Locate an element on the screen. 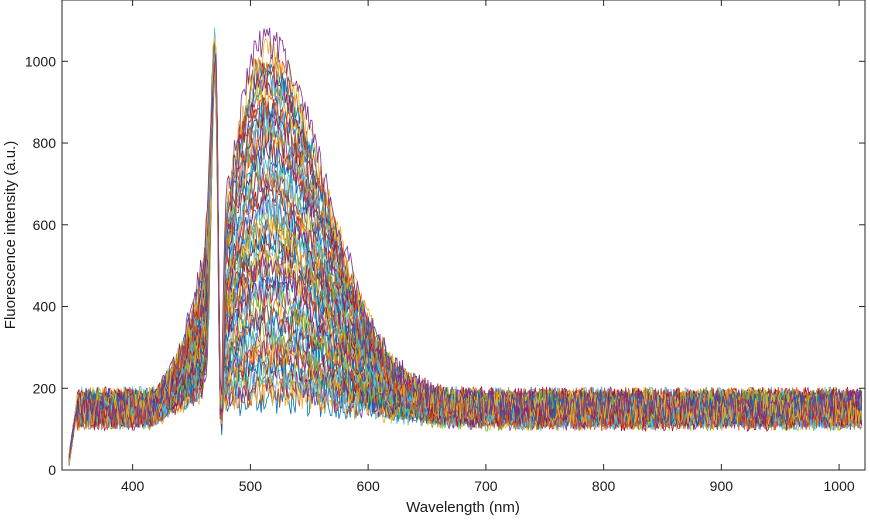 Image resolution: width=870 pixels, height=520 pixels. y-tick-label: 800 is located at coordinates (45, 143).